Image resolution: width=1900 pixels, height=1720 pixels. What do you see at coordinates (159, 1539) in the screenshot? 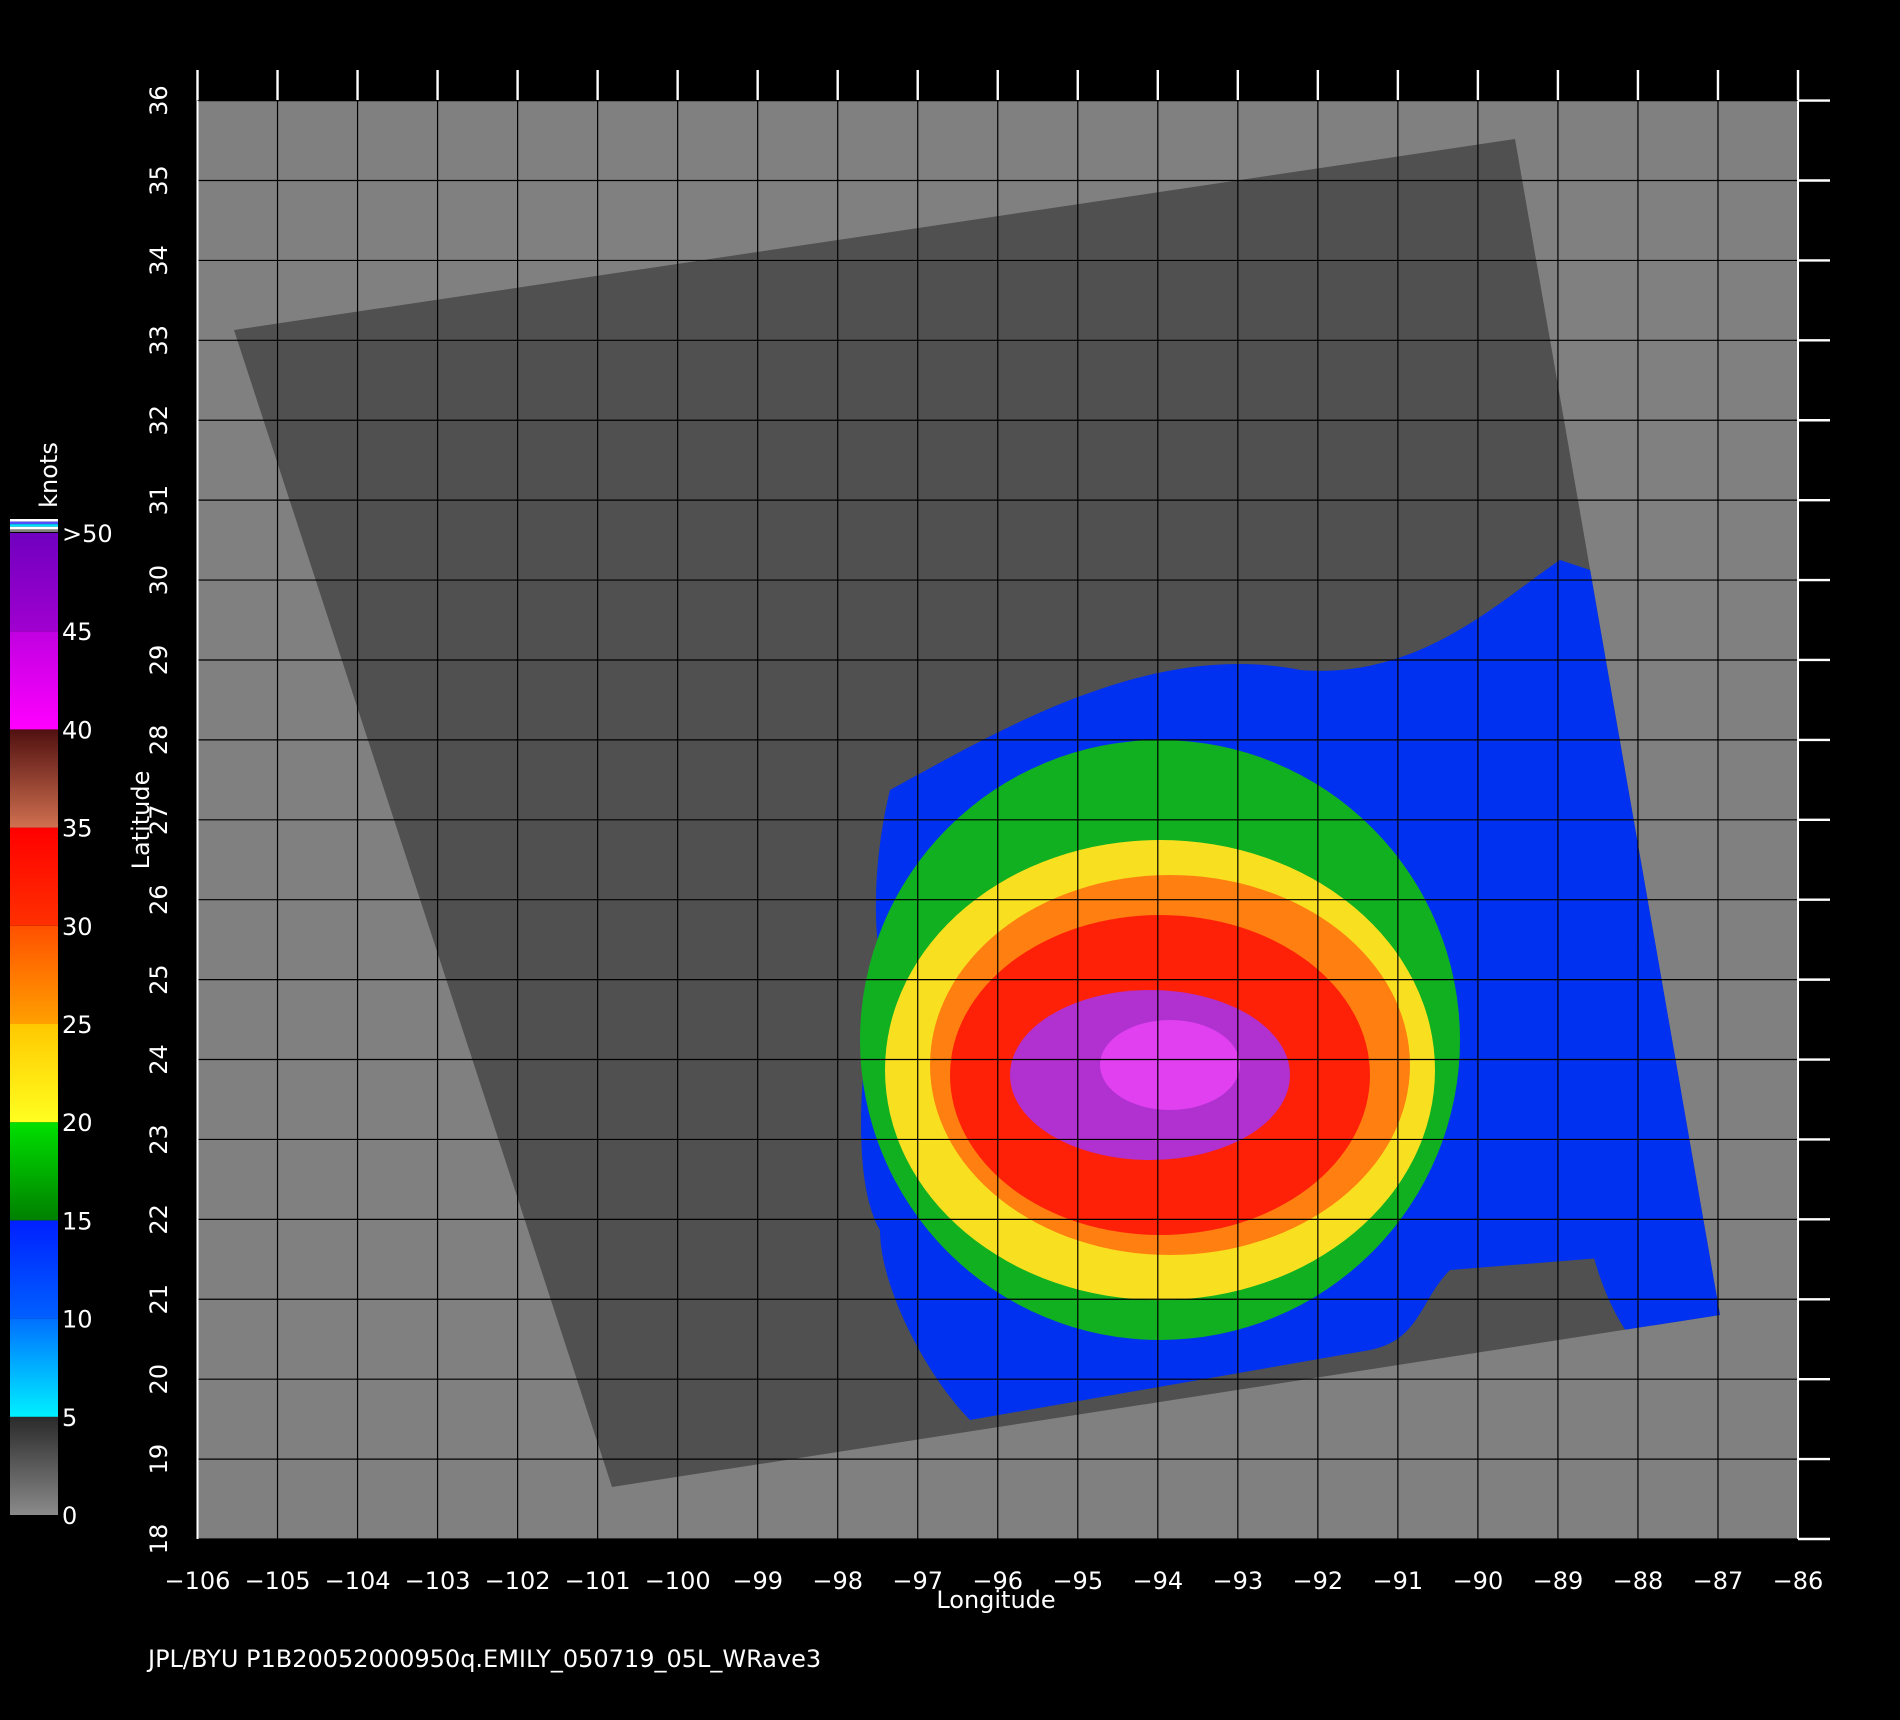
I see `y-tick-label: 18` at bounding box center [159, 1539].